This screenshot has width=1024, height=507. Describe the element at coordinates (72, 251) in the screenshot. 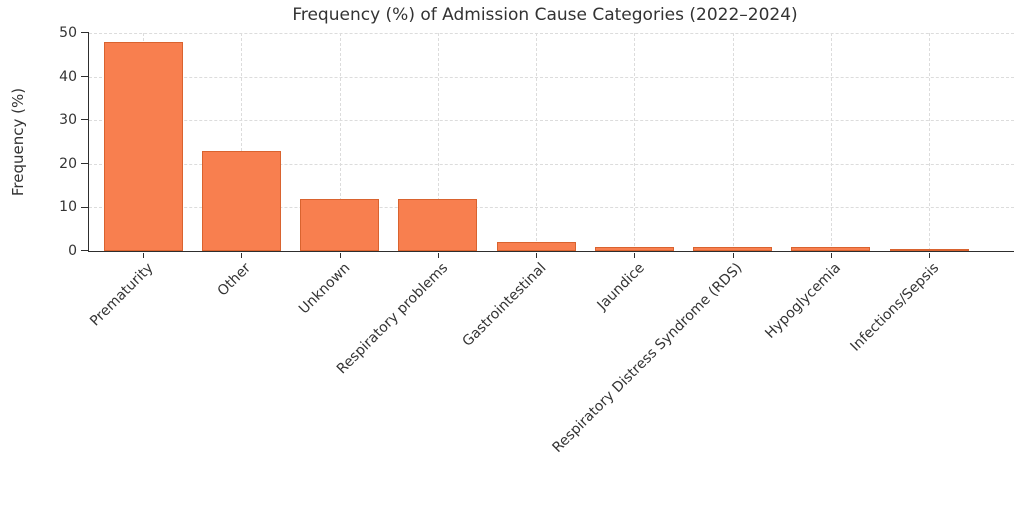

I see `y-tick-label: 0` at that location.